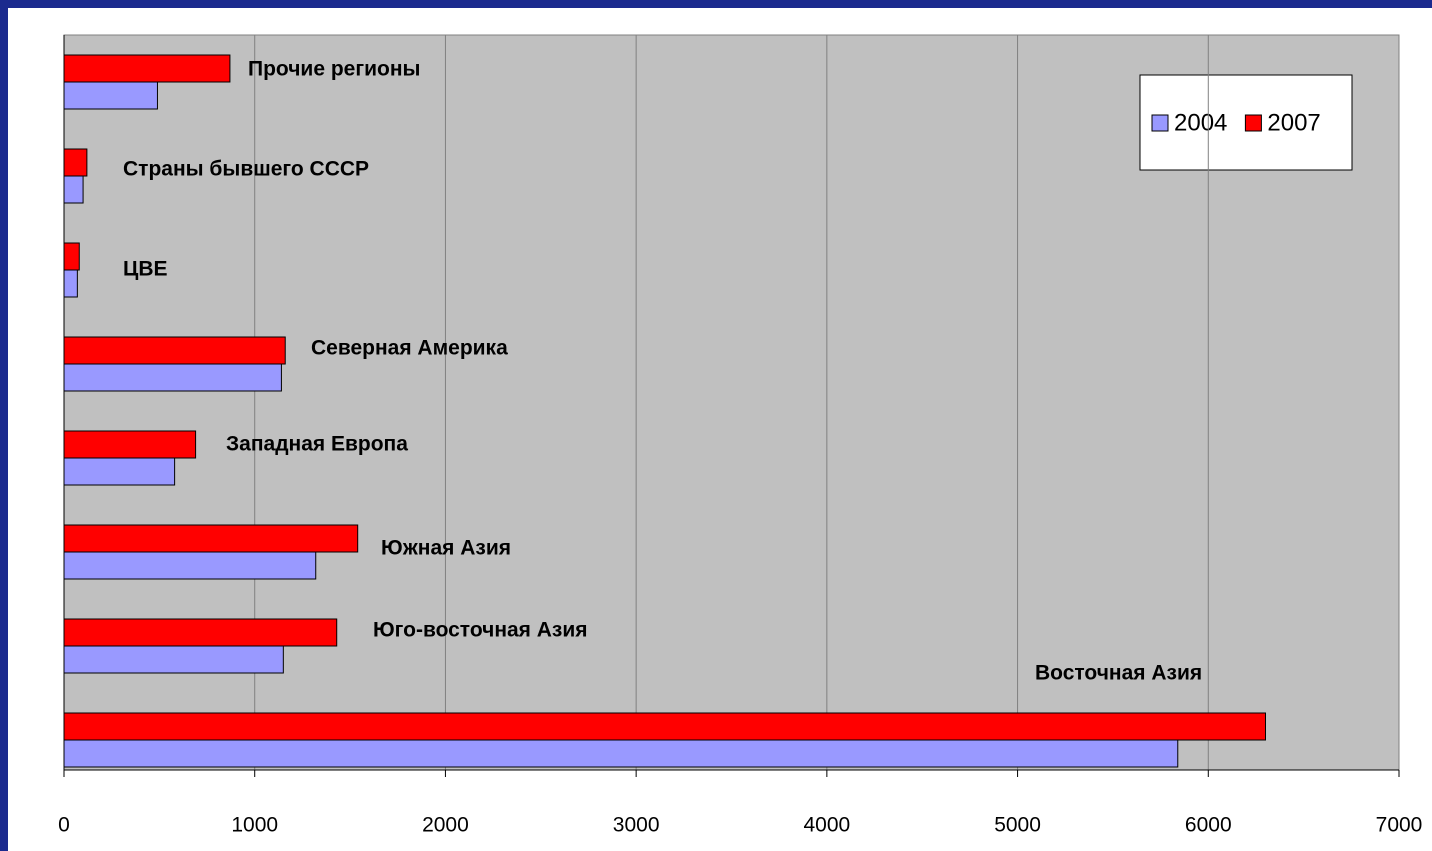 The image size is (1432, 851). What do you see at coordinates (334, 69) in the screenshot?
I see `category-label: Прочие регионы` at bounding box center [334, 69].